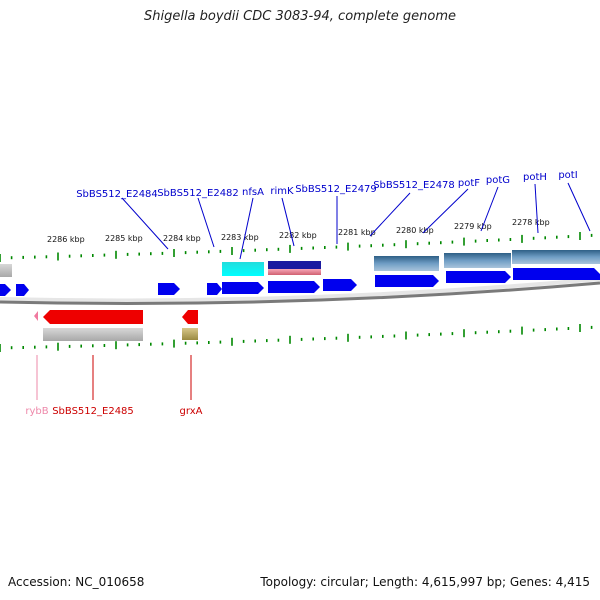 This screenshot has height=600, width=600. Describe the element at coordinates (298, 235) in the screenshot. I see `scale-label: 2282 kbp` at that location.